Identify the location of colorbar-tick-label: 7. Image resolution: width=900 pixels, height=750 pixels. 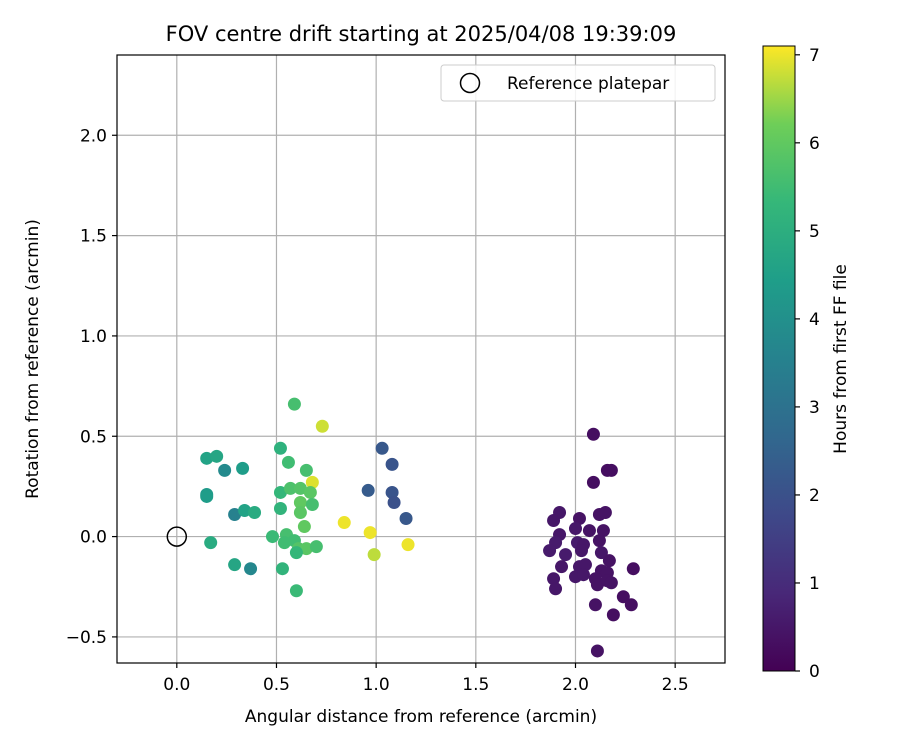
(814, 56).